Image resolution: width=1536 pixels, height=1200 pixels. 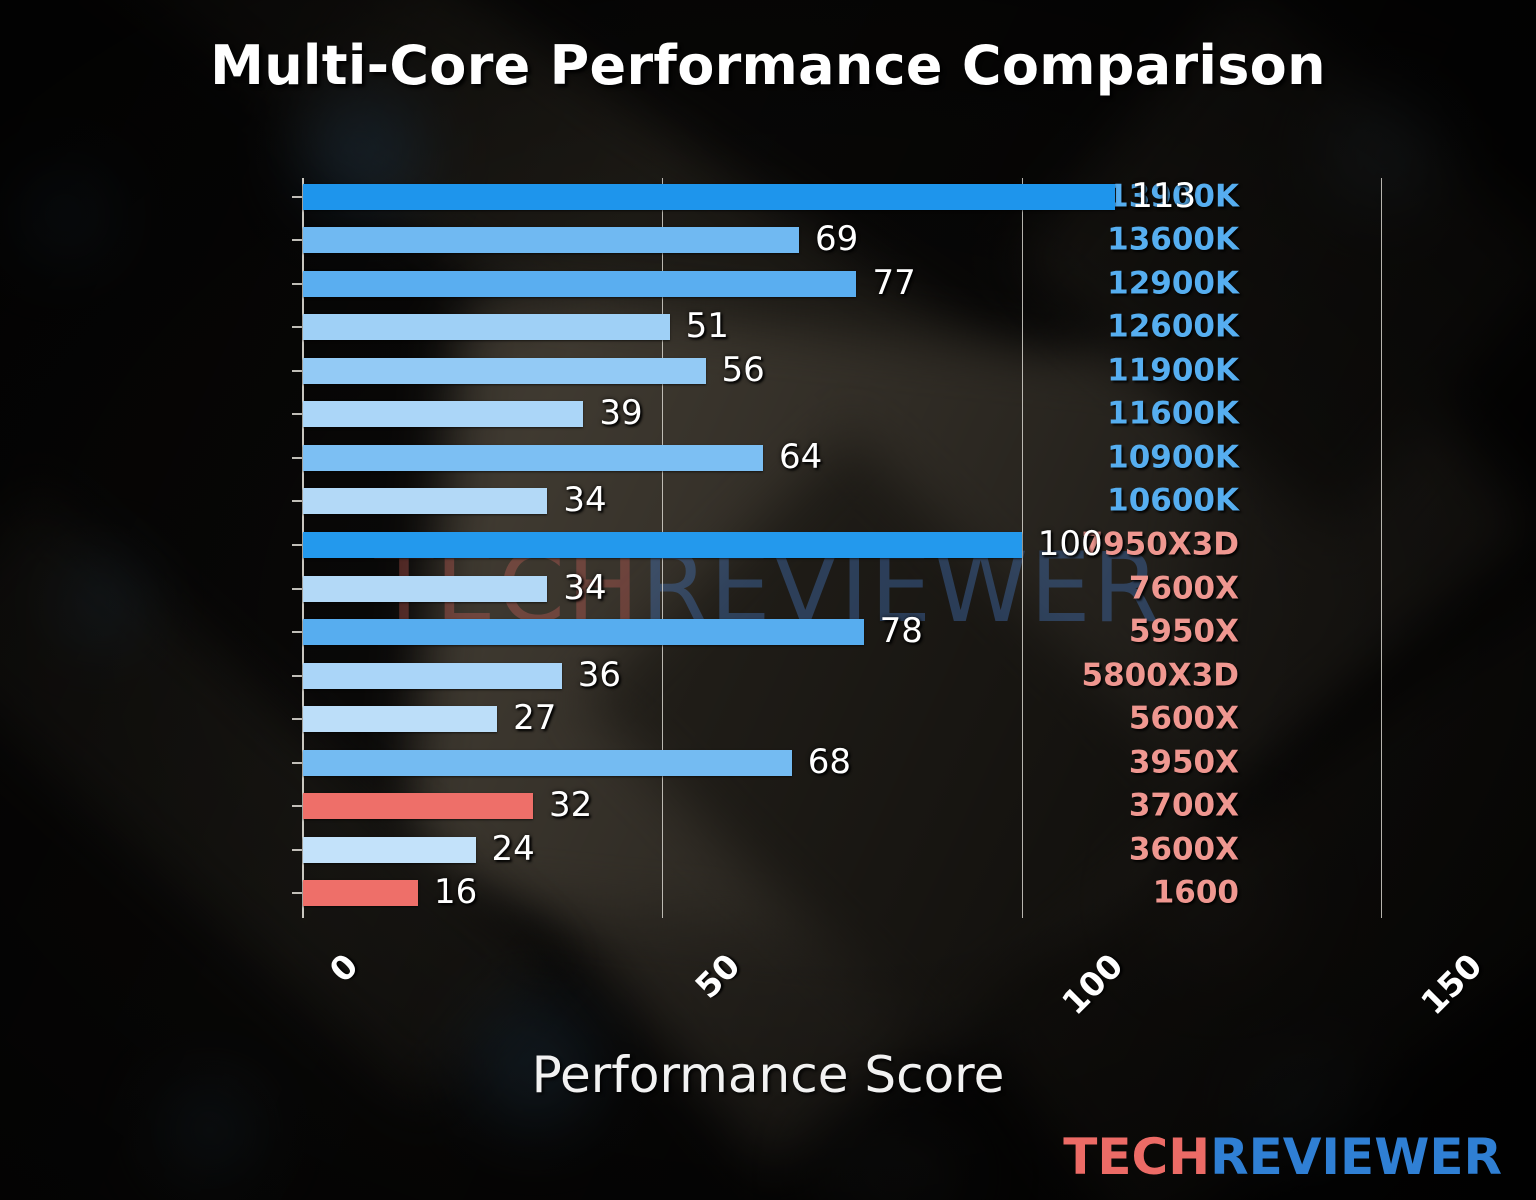 I want to click on y-axis-label-text: 1600, so click(x=1195, y=892).